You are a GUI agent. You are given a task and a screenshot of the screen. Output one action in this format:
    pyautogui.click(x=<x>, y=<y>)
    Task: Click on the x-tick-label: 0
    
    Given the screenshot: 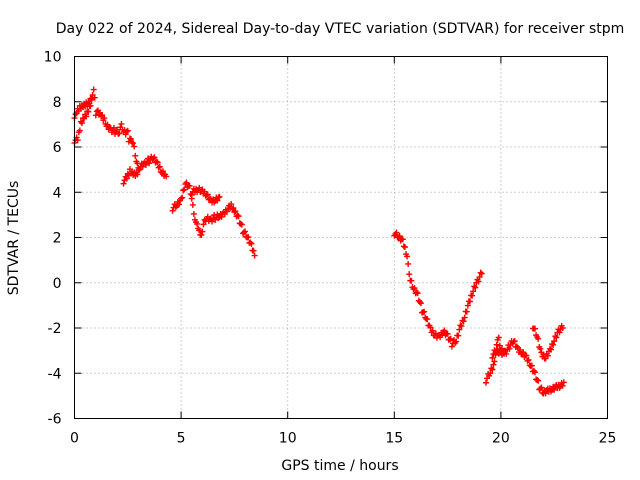 What is the action you would take?
    pyautogui.click(x=74, y=439)
    